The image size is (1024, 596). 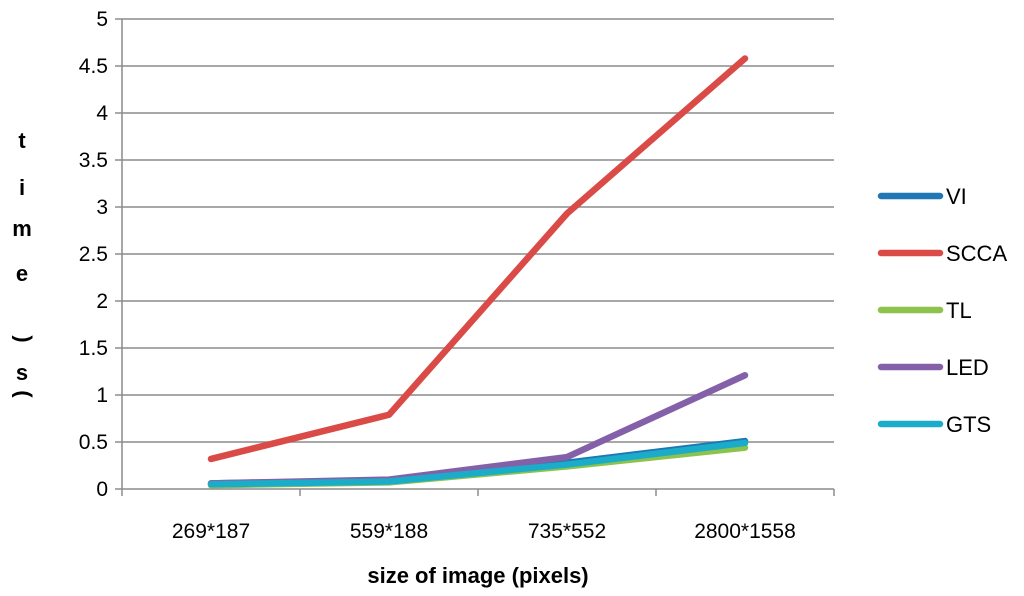 I want to click on y-tick-label: 2.5, so click(x=93, y=254).